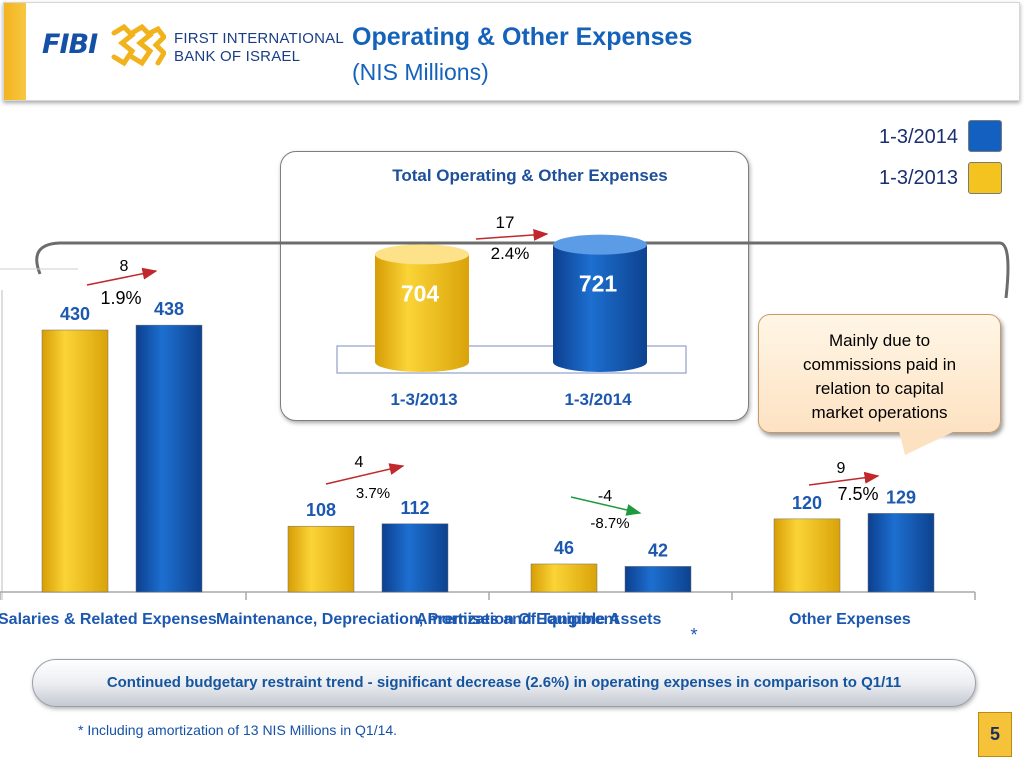 Image resolution: width=1024 pixels, height=768 pixels. What do you see at coordinates (918, 178) in the screenshot?
I see `legend-label-2013: 1-3/2013` at bounding box center [918, 178].